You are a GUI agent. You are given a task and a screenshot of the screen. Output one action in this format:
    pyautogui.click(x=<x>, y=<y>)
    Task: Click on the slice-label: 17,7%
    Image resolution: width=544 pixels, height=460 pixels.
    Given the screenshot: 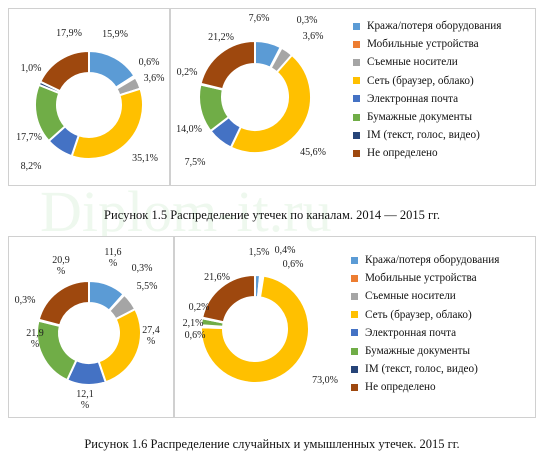 What is the action you would take?
    pyautogui.click(x=29, y=137)
    